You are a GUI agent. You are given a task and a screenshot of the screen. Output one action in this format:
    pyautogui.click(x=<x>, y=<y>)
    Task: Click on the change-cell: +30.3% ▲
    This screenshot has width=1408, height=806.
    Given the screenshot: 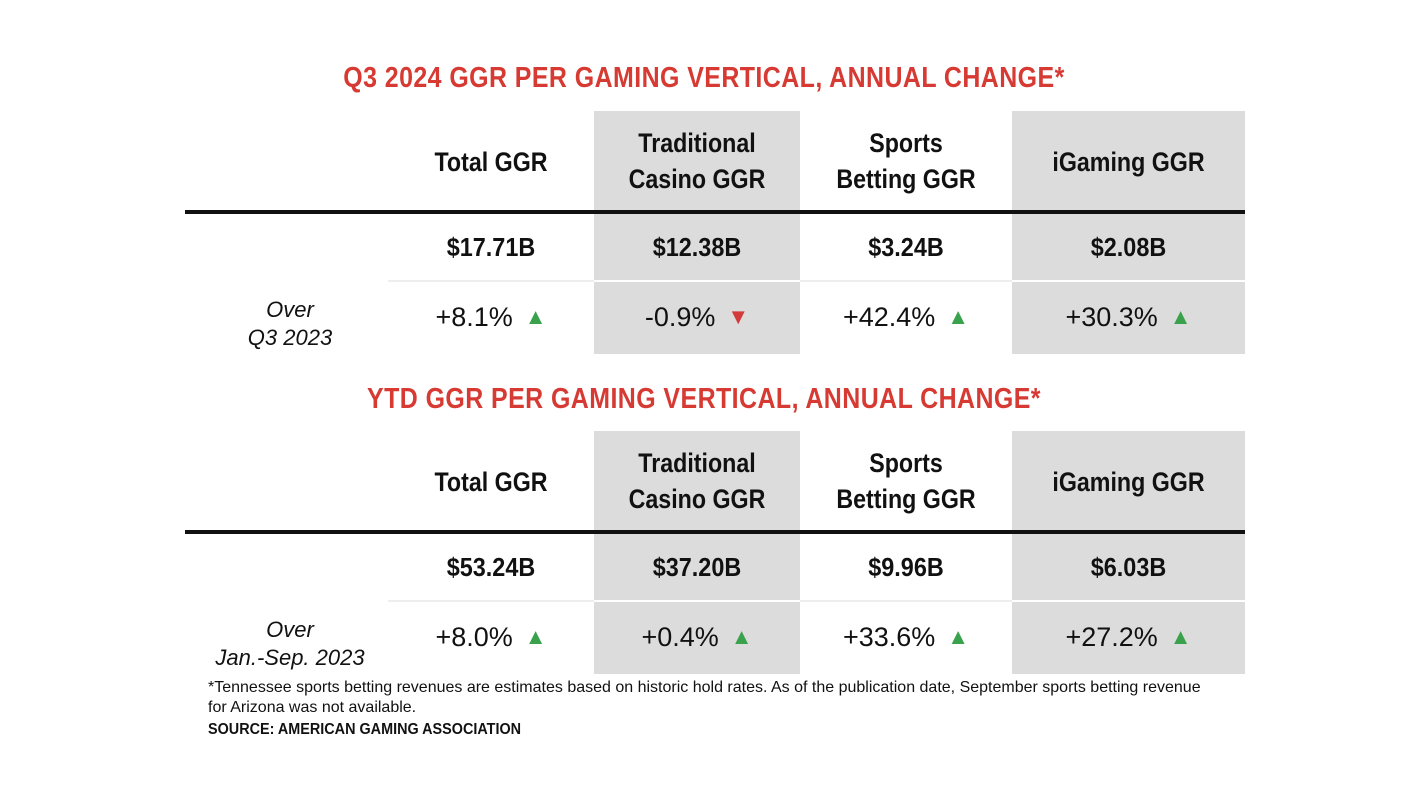 What is the action you would take?
    pyautogui.click(x=1128, y=317)
    